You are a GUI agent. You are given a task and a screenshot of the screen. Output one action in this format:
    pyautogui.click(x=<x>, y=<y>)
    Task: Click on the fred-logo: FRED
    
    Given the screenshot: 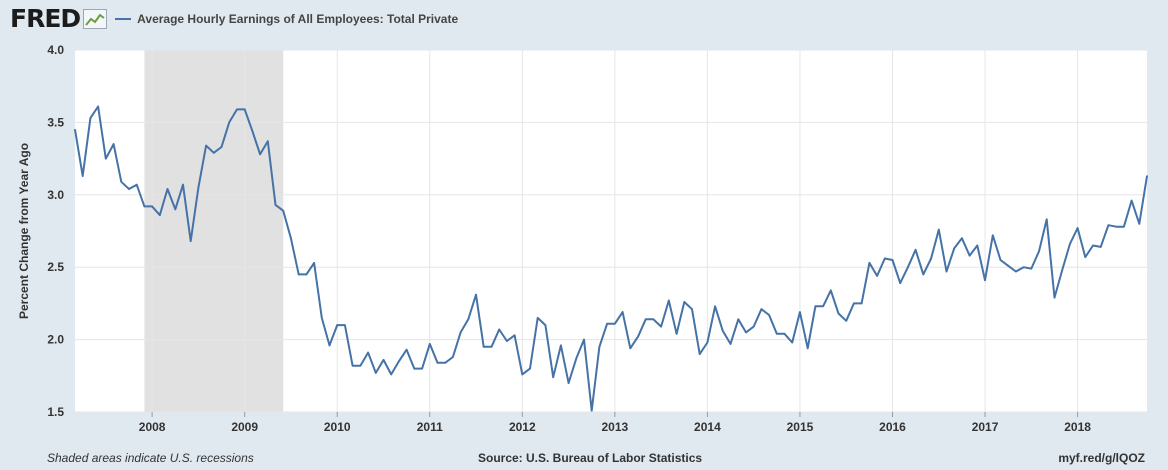 What is the action you would take?
    pyautogui.click(x=45, y=18)
    